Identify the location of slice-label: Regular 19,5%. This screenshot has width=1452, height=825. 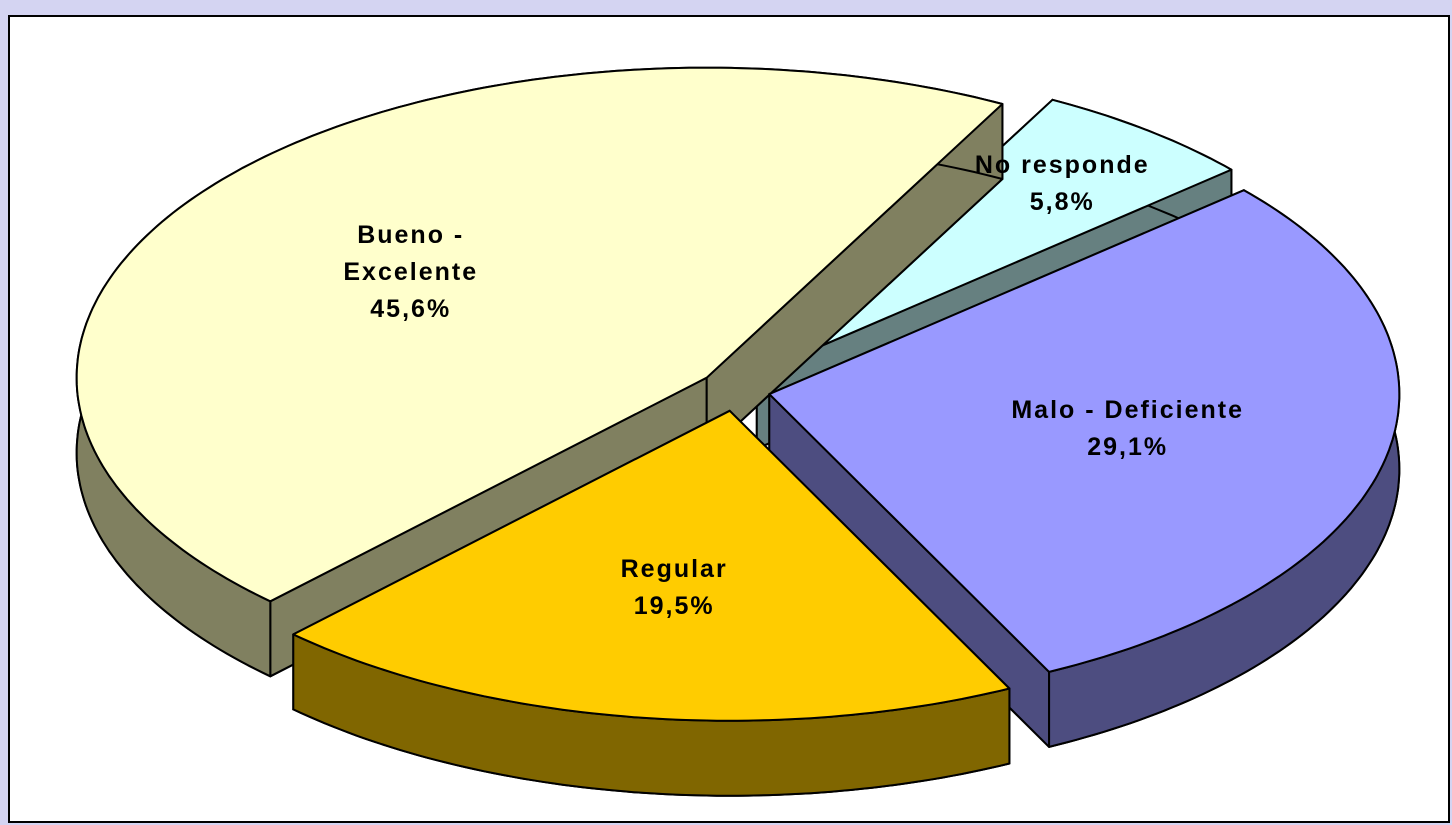
(674, 588).